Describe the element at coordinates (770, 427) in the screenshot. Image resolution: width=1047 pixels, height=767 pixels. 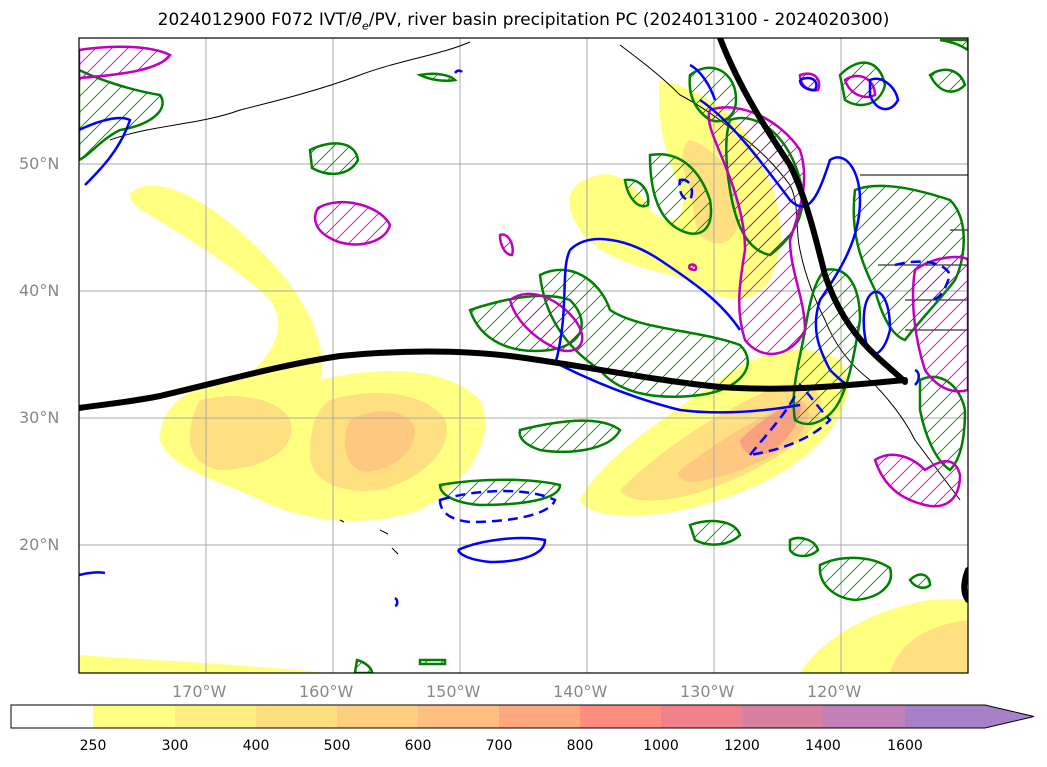
I see `ivt-plume-south-core` at that location.